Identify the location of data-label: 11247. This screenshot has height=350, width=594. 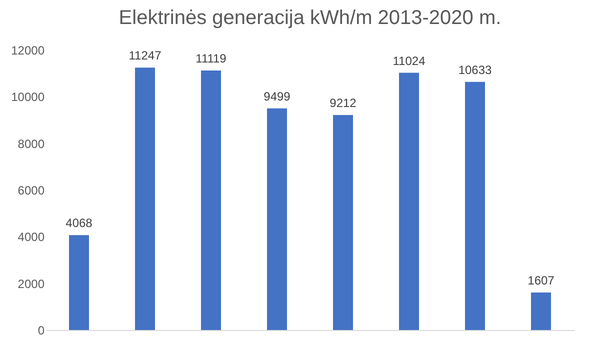
(145, 55).